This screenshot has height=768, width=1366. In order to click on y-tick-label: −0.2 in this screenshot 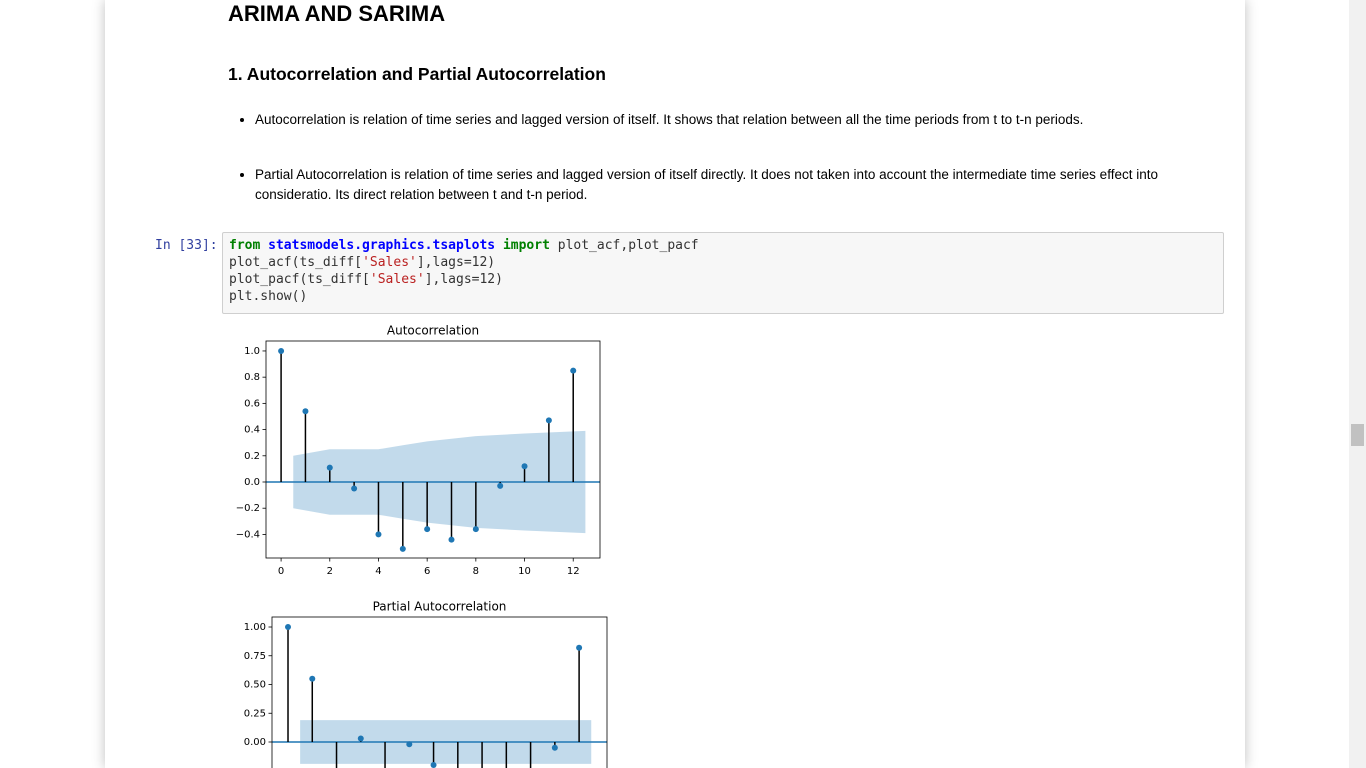, I will do `click(248, 508)`.